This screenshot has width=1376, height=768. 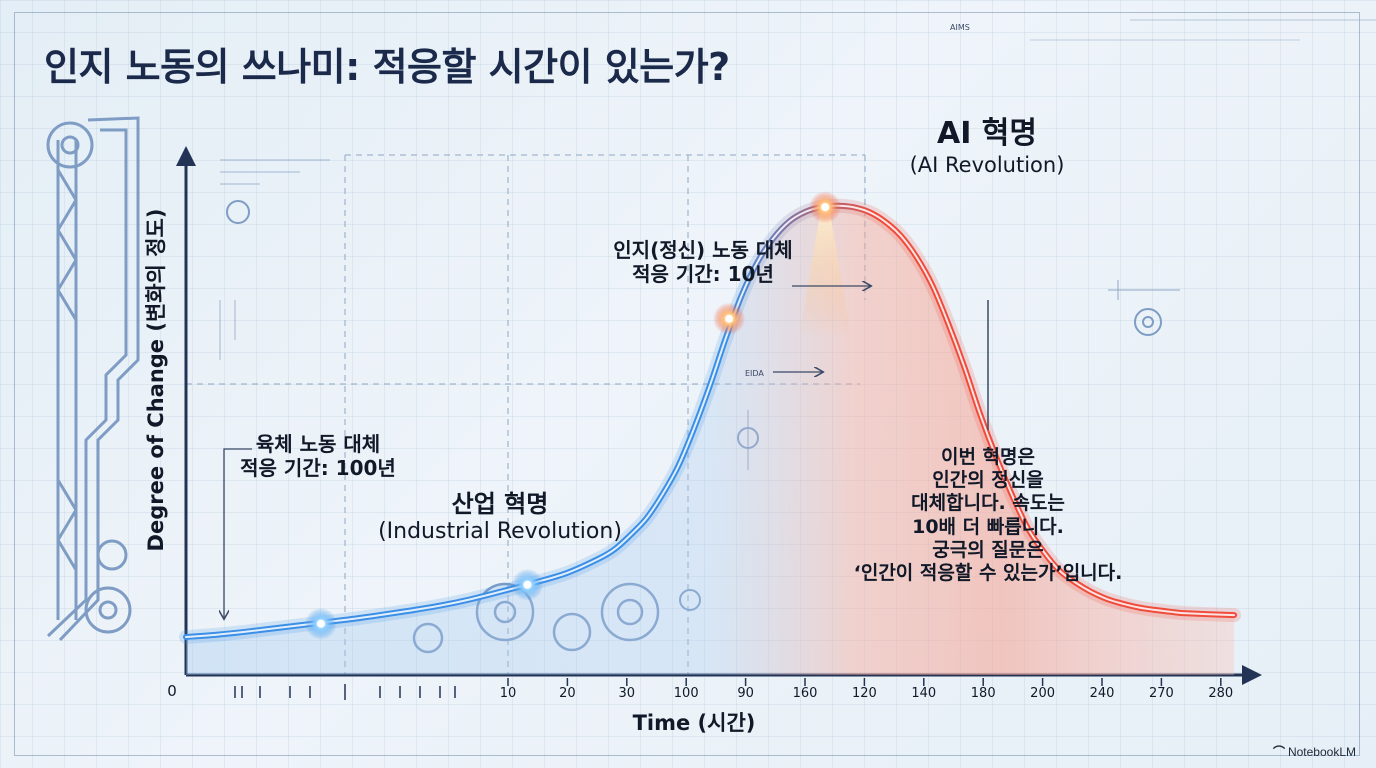 I want to click on x-tick-label: 270, so click(x=1161, y=693).